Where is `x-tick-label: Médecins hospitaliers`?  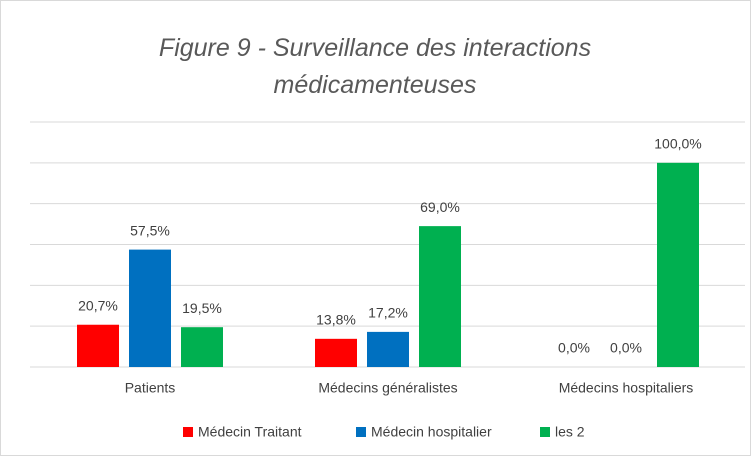
x-tick-label: Médecins hospitaliers is located at coordinates (626, 388).